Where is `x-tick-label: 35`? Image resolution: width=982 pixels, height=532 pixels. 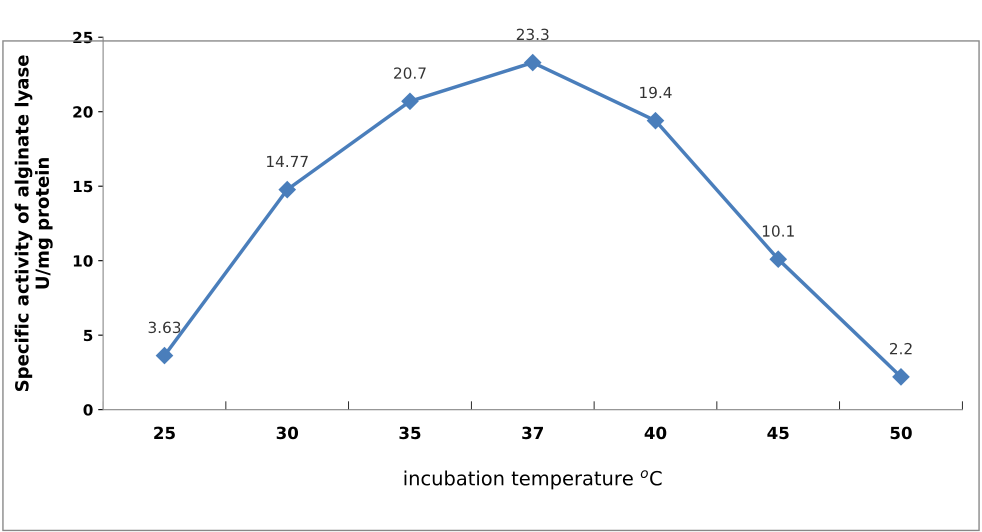 x-tick-label: 35 is located at coordinates (410, 433).